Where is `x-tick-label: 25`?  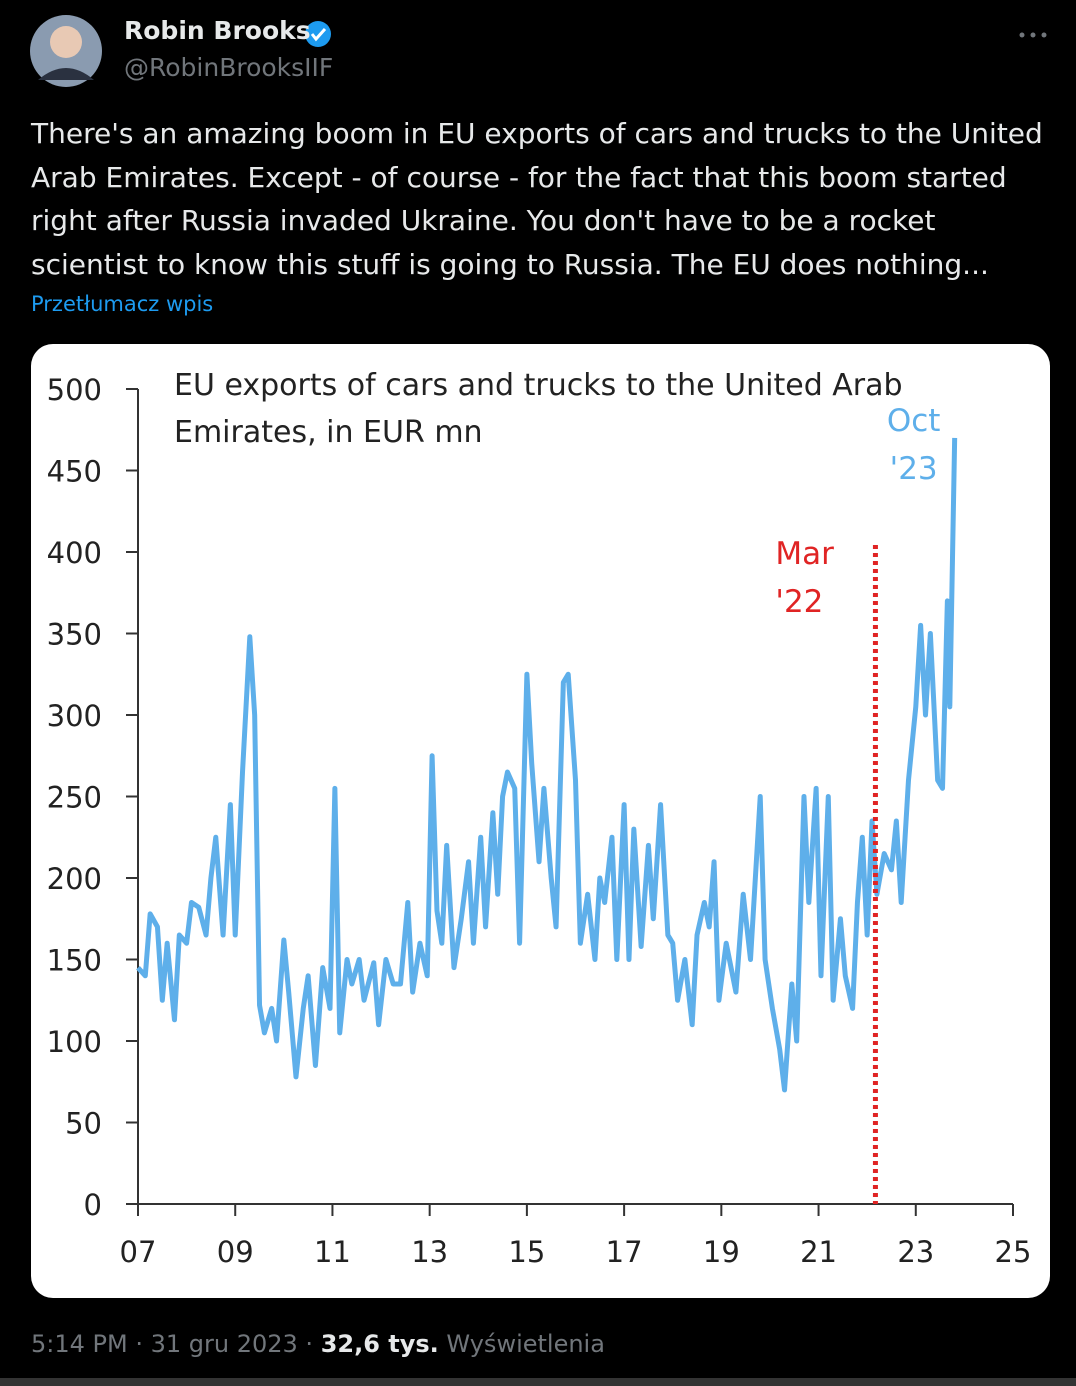
x-tick-label: 25 is located at coordinates (1013, 1252).